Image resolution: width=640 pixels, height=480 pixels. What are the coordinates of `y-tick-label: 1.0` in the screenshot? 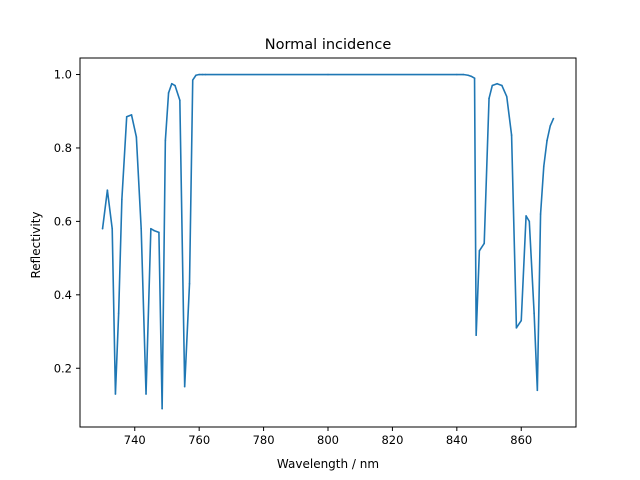 It's located at (63, 75).